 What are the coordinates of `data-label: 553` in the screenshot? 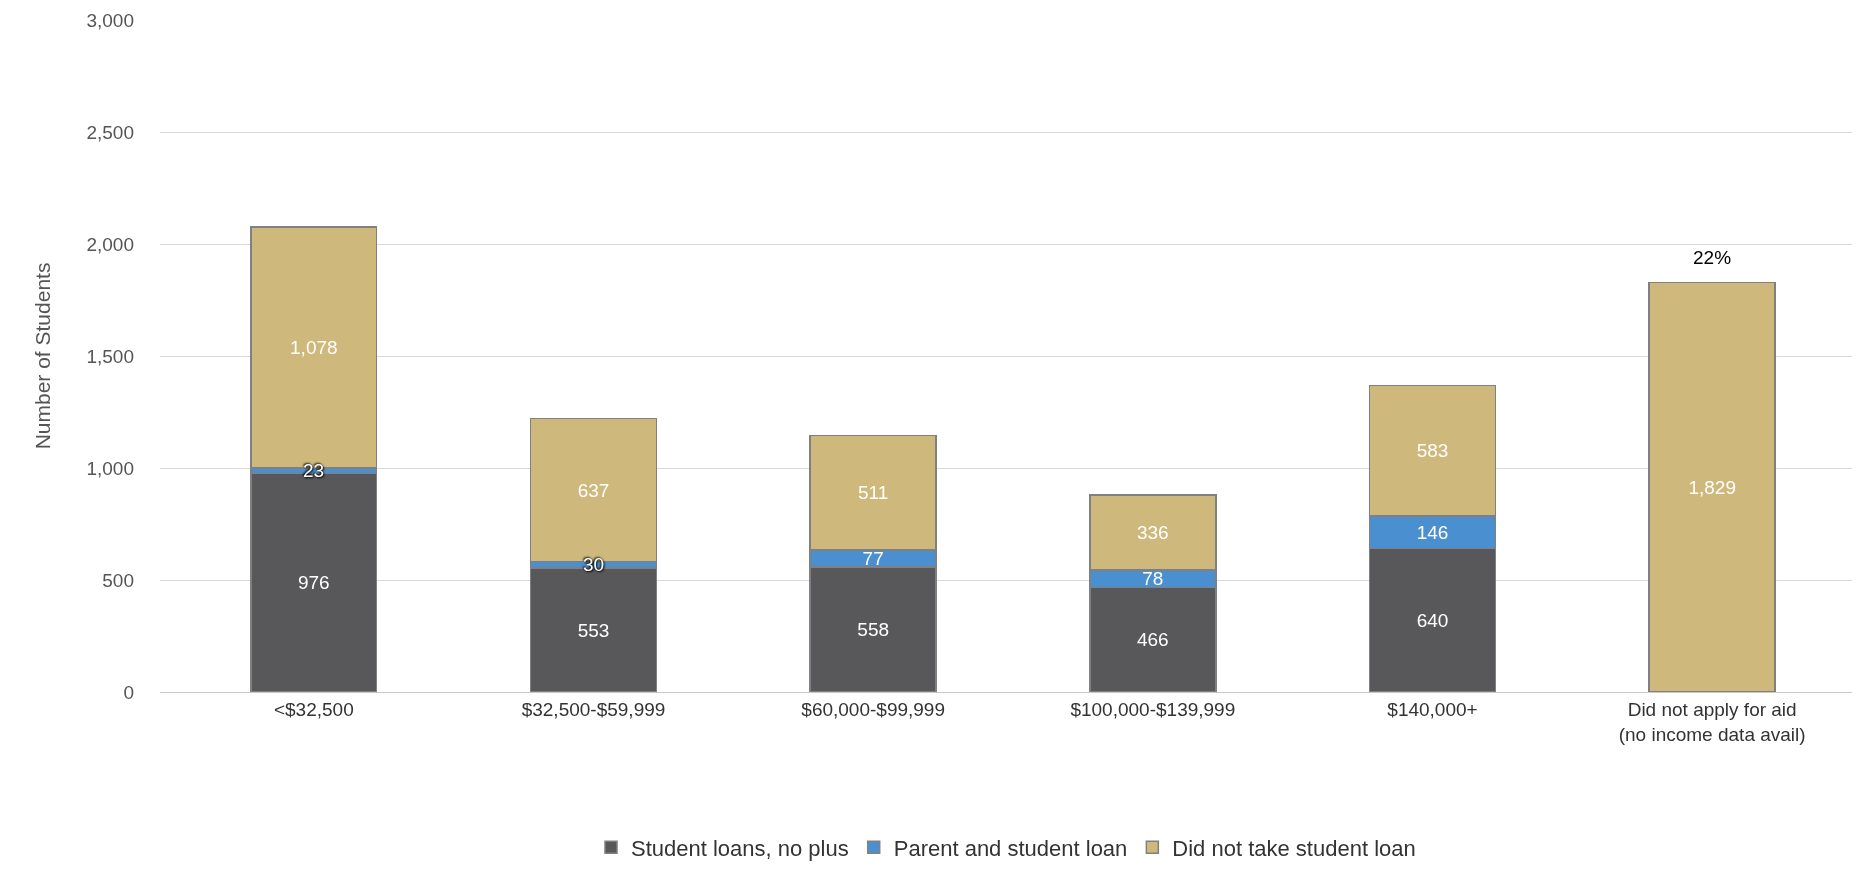 It's located at (593, 630).